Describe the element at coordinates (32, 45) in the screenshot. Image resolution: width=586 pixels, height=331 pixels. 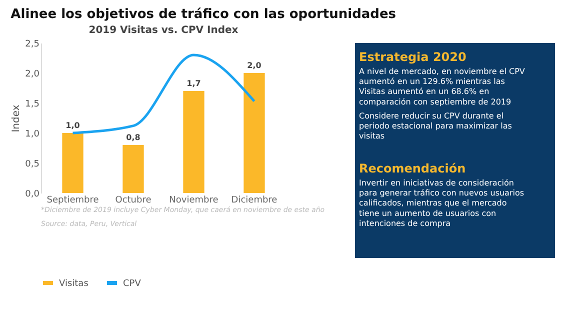
I see `y-tick-label: 2,5` at that location.